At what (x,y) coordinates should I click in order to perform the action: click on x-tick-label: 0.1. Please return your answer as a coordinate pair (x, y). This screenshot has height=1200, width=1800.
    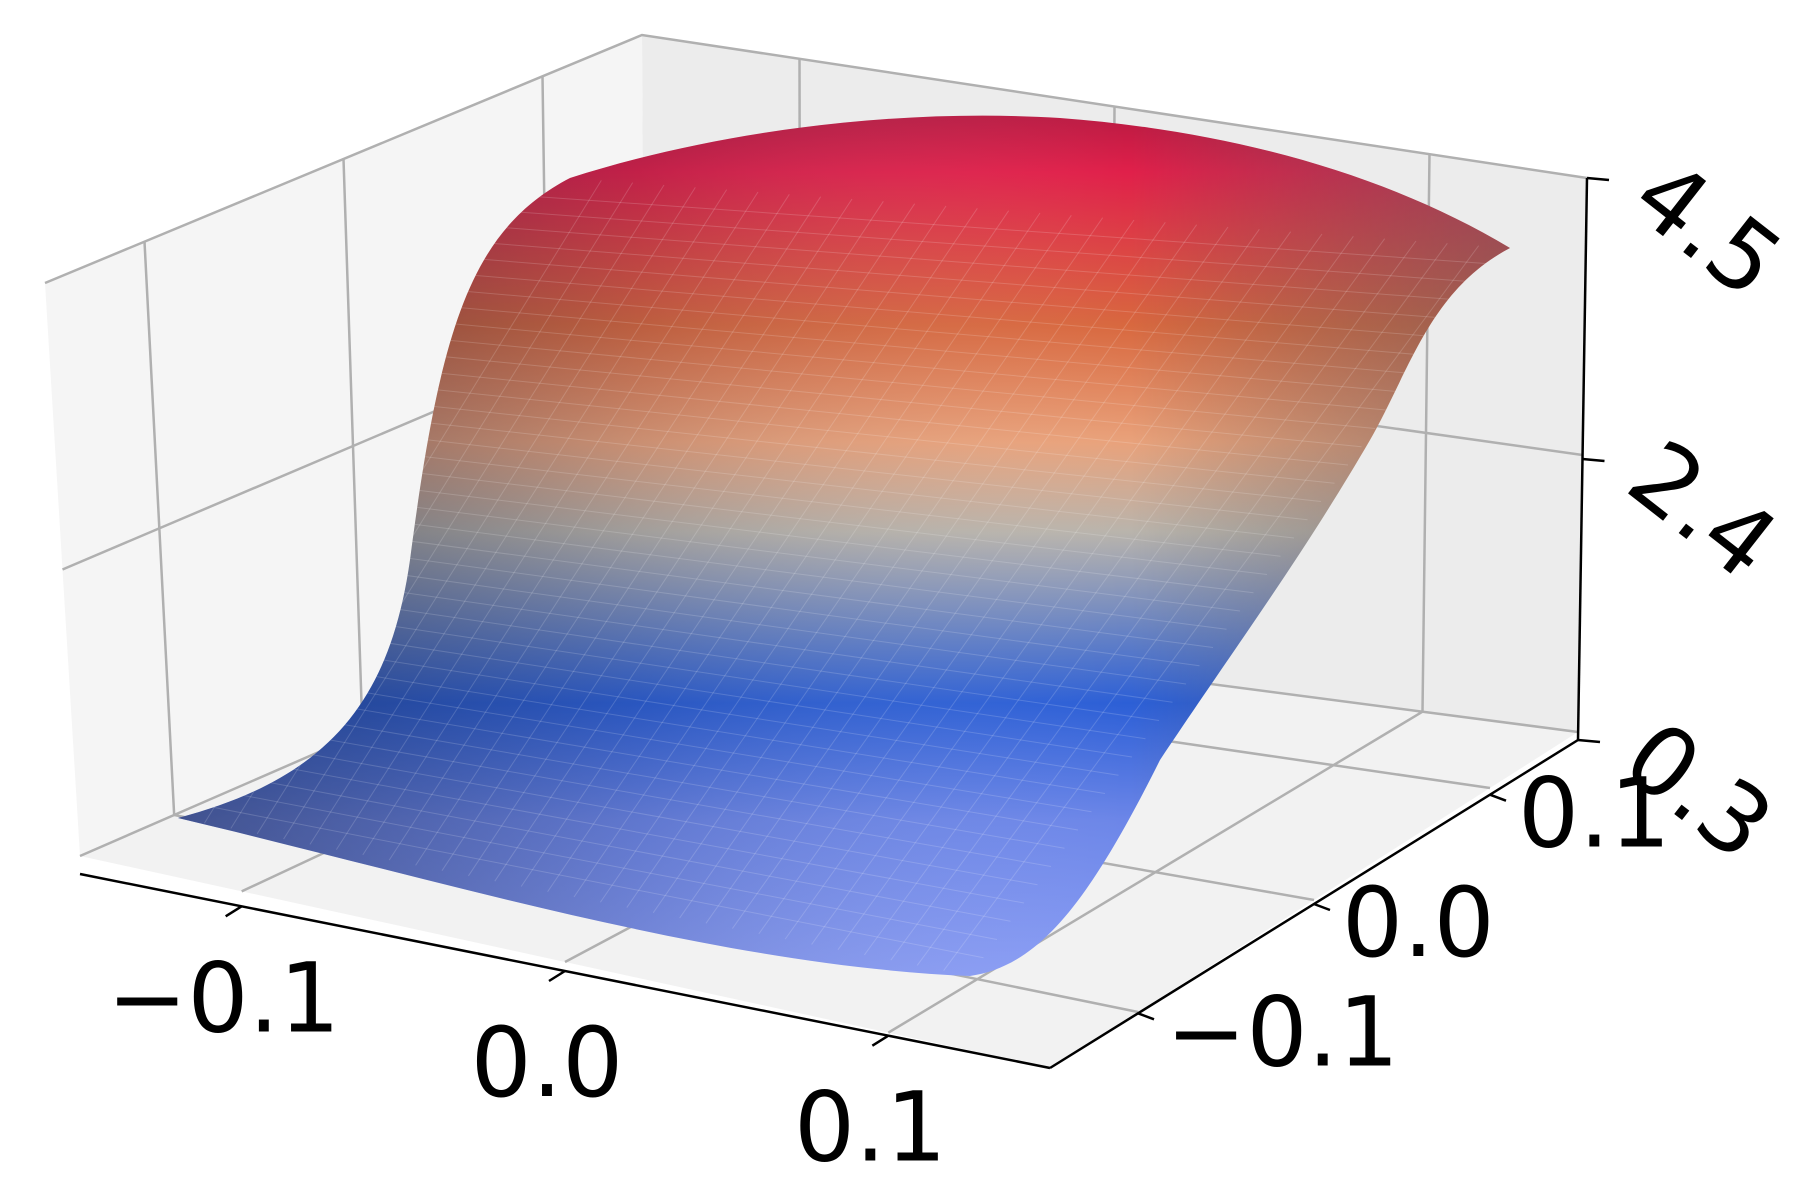
    Looking at the image, I should click on (870, 1128).